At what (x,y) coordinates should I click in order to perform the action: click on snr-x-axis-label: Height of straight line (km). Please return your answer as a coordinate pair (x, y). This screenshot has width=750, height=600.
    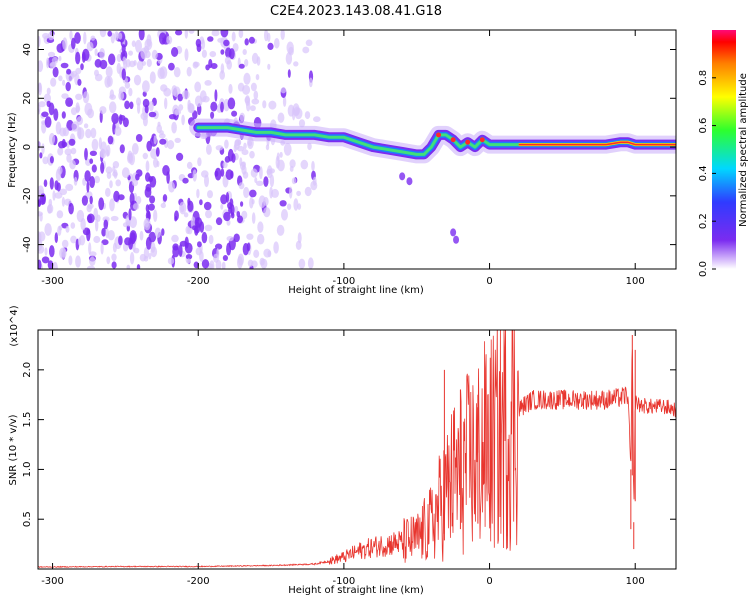
    Looking at the image, I should click on (356, 590).